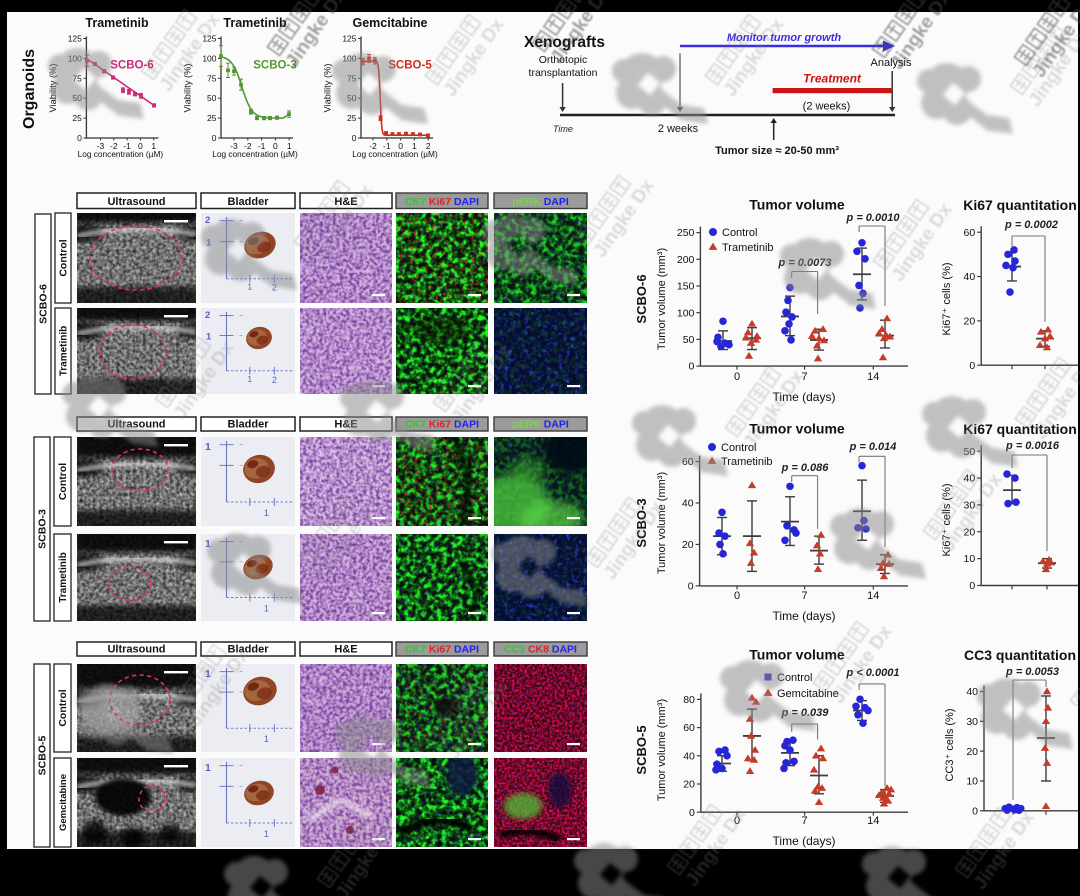 The image size is (1080, 896). What do you see at coordinates (784, 38) in the screenshot?
I see `svg-text: Monitor tumor growth` at bounding box center [784, 38].